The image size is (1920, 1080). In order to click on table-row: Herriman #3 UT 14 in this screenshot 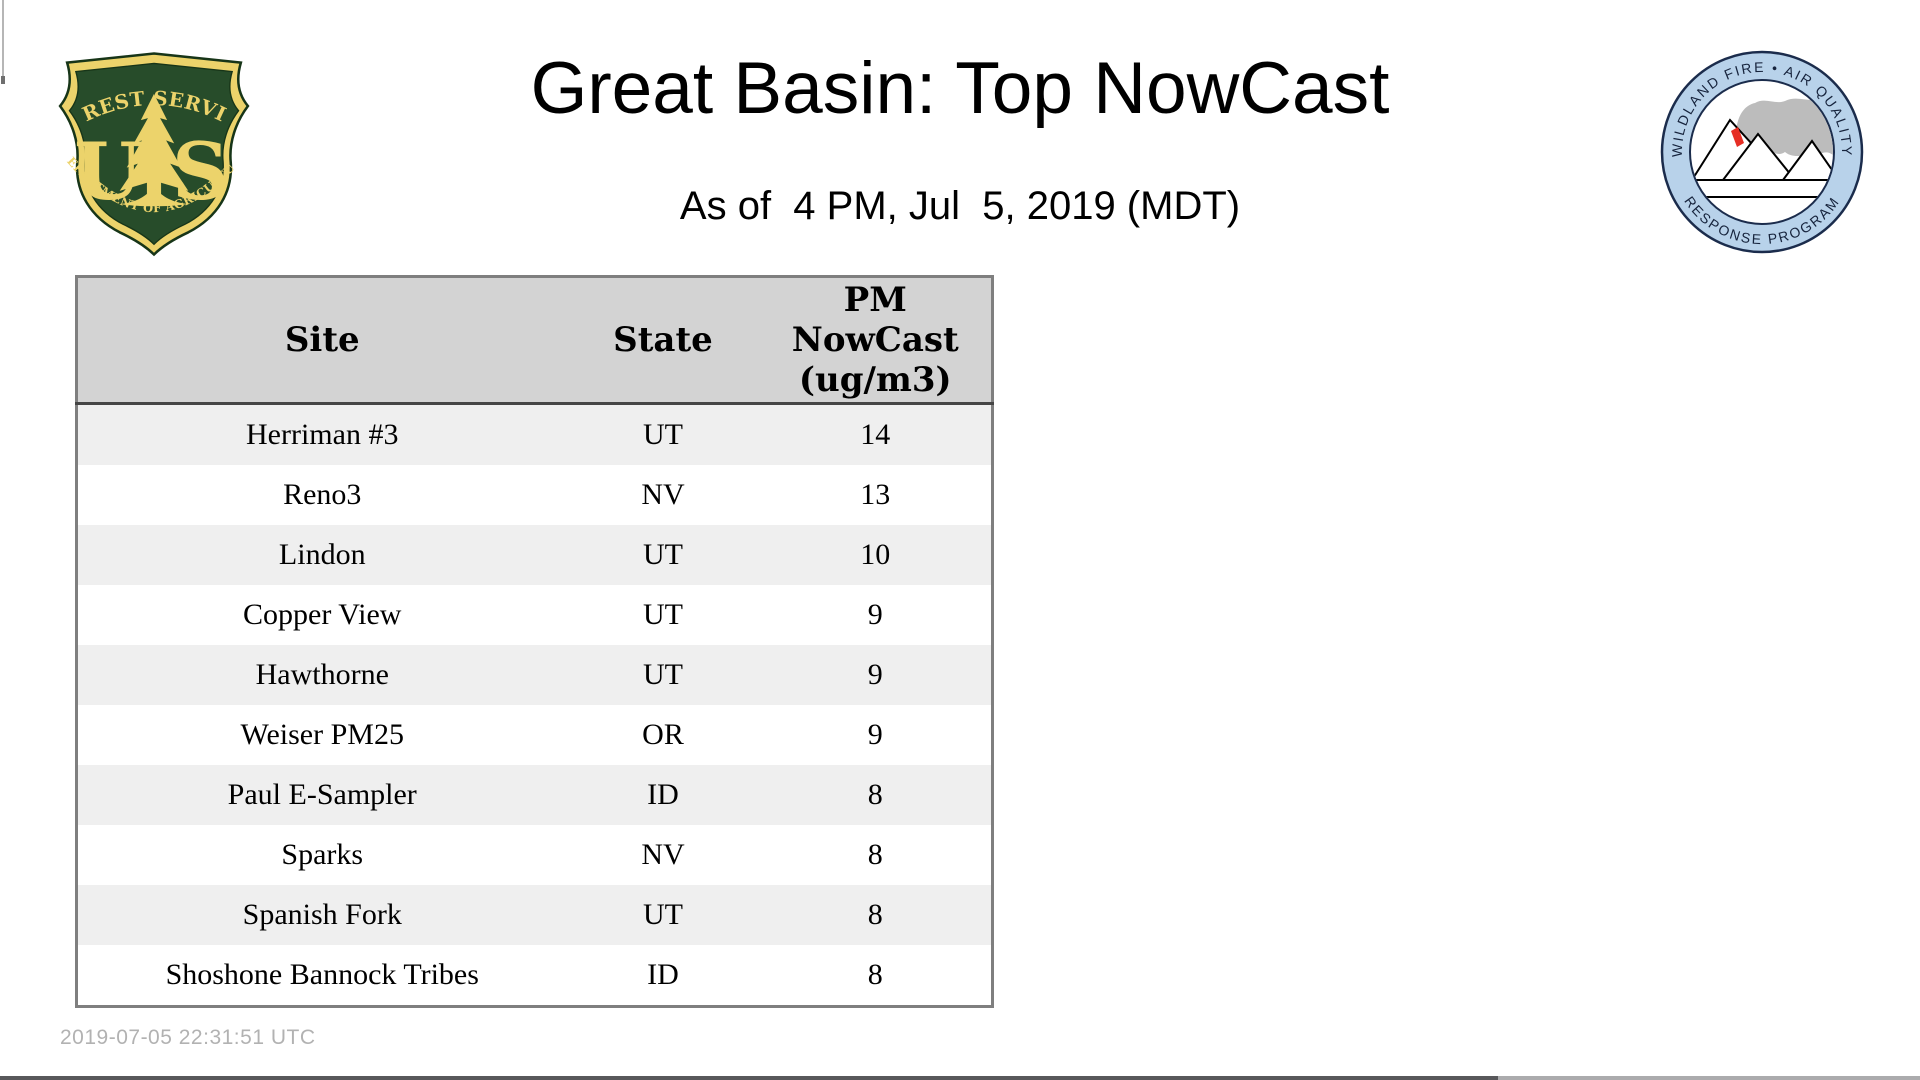, I will do `click(534, 434)`.